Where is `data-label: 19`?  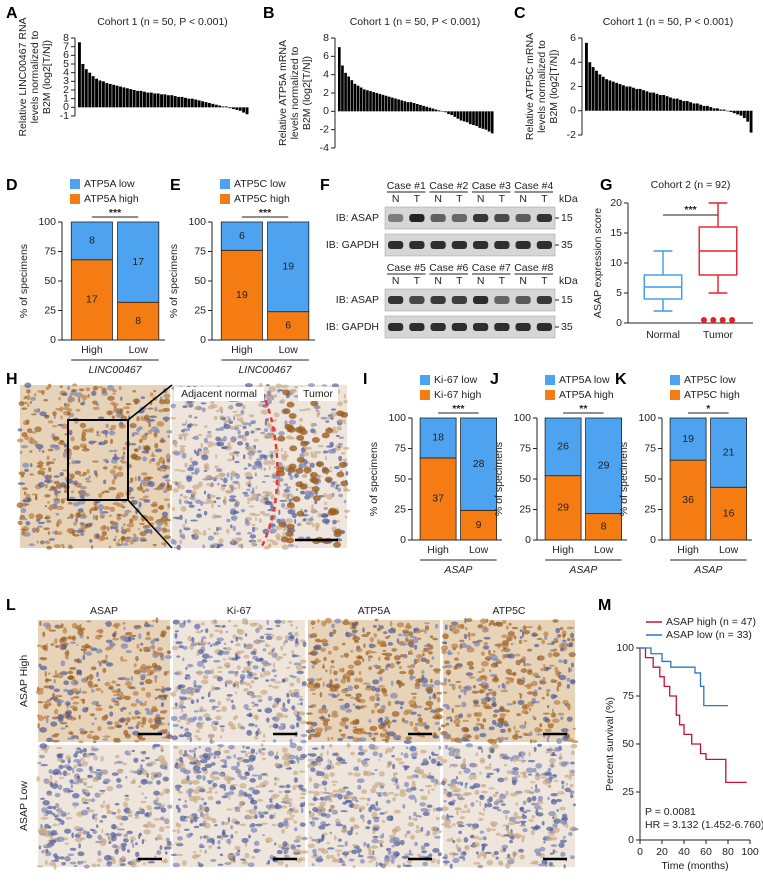
data-label: 19 is located at coordinates (242, 295).